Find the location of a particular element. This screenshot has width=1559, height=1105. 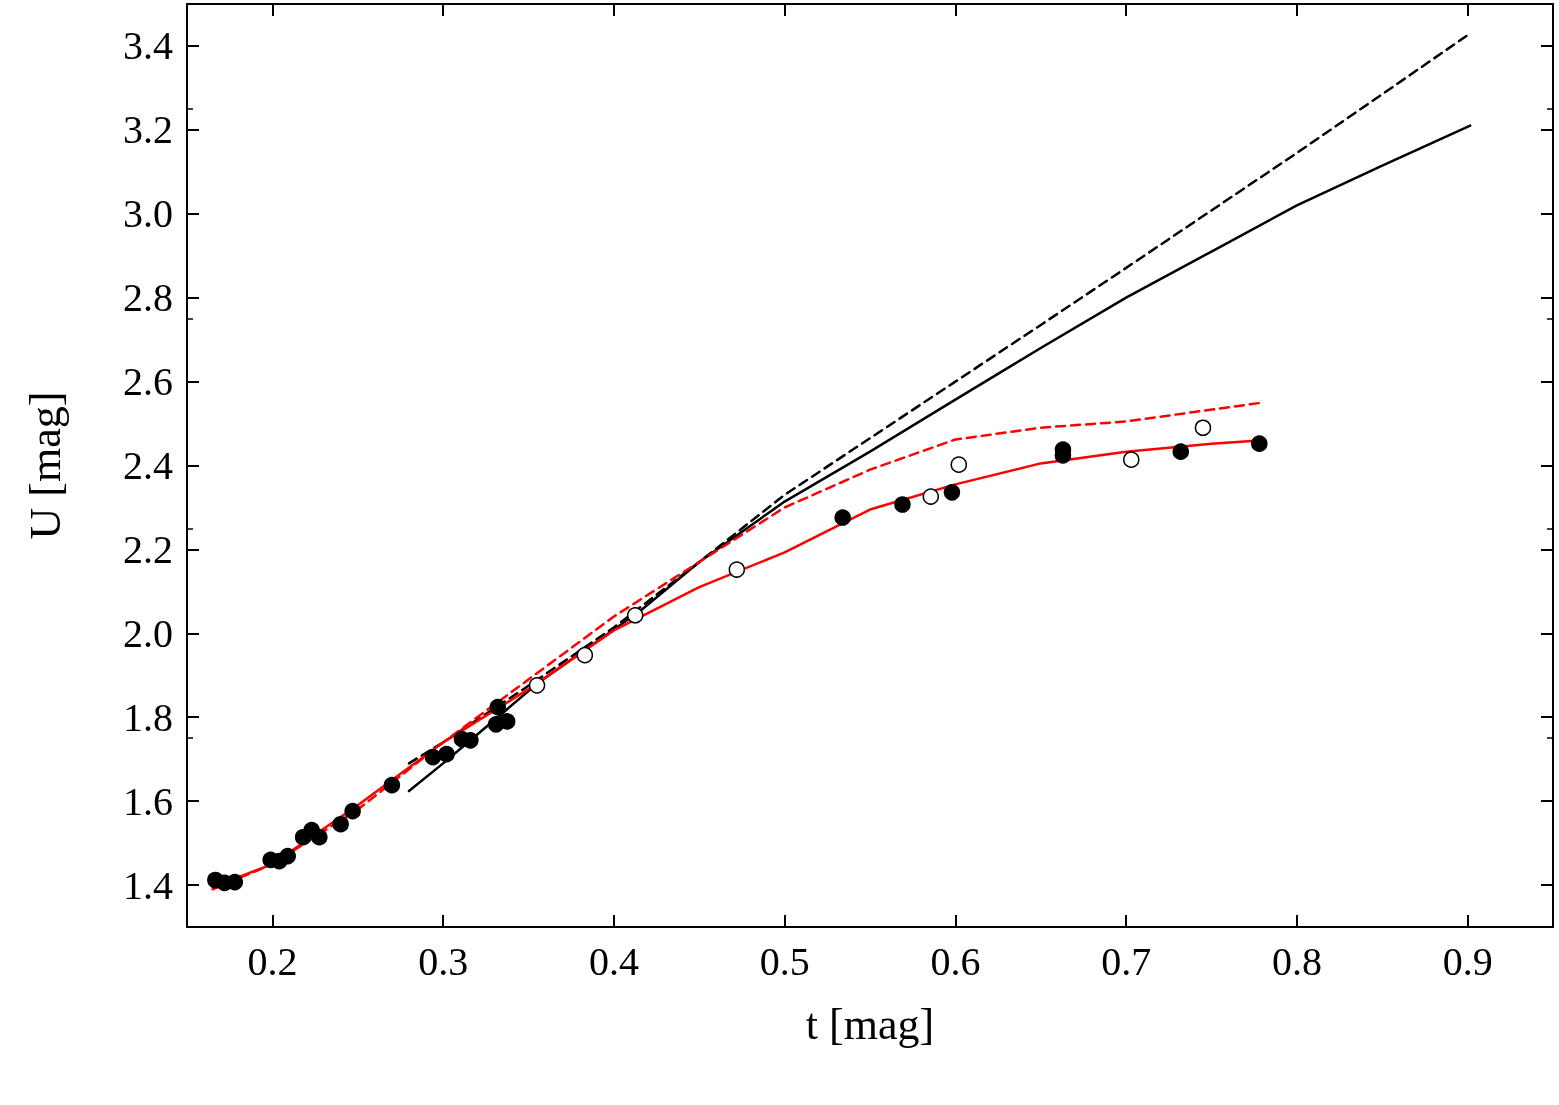

y-tick-label: 2.8 is located at coordinates (148, 298).